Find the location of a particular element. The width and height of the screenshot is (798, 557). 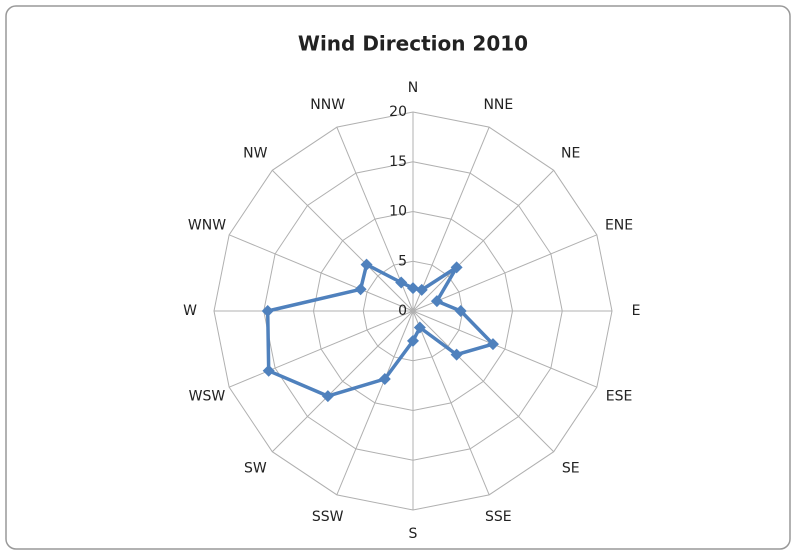

category-label: NW is located at coordinates (255, 153).